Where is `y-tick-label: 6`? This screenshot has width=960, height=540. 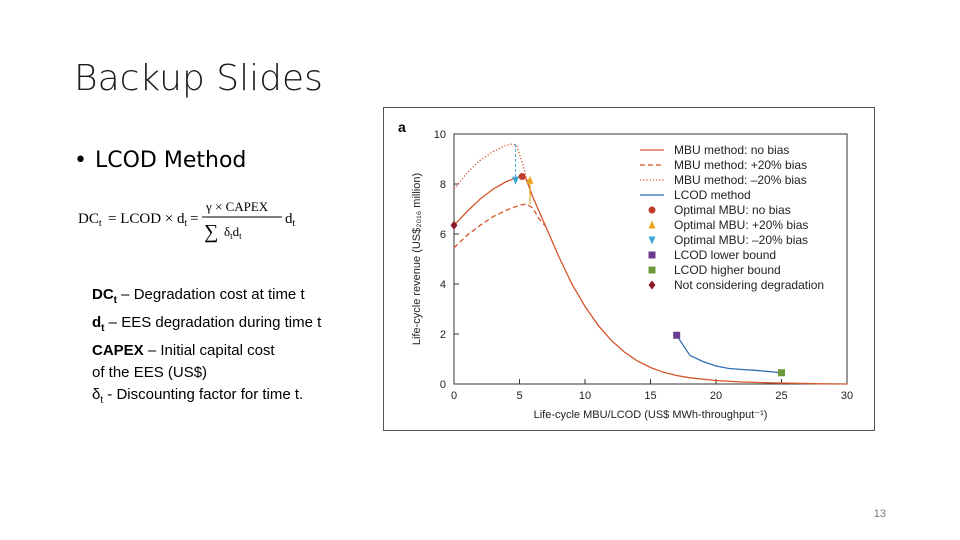
y-tick-label: 6 is located at coordinates (443, 235).